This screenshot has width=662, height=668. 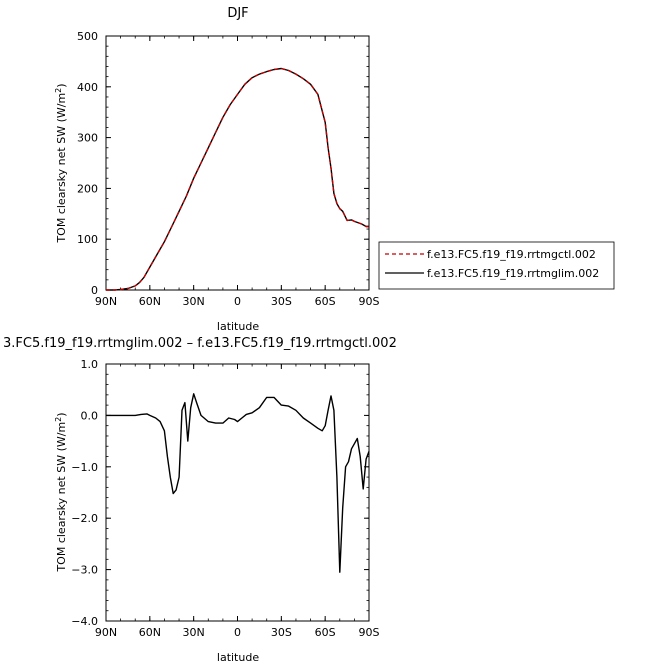 What do you see at coordinates (87, 138) in the screenshot?
I see `y-tick-label: 300` at bounding box center [87, 138].